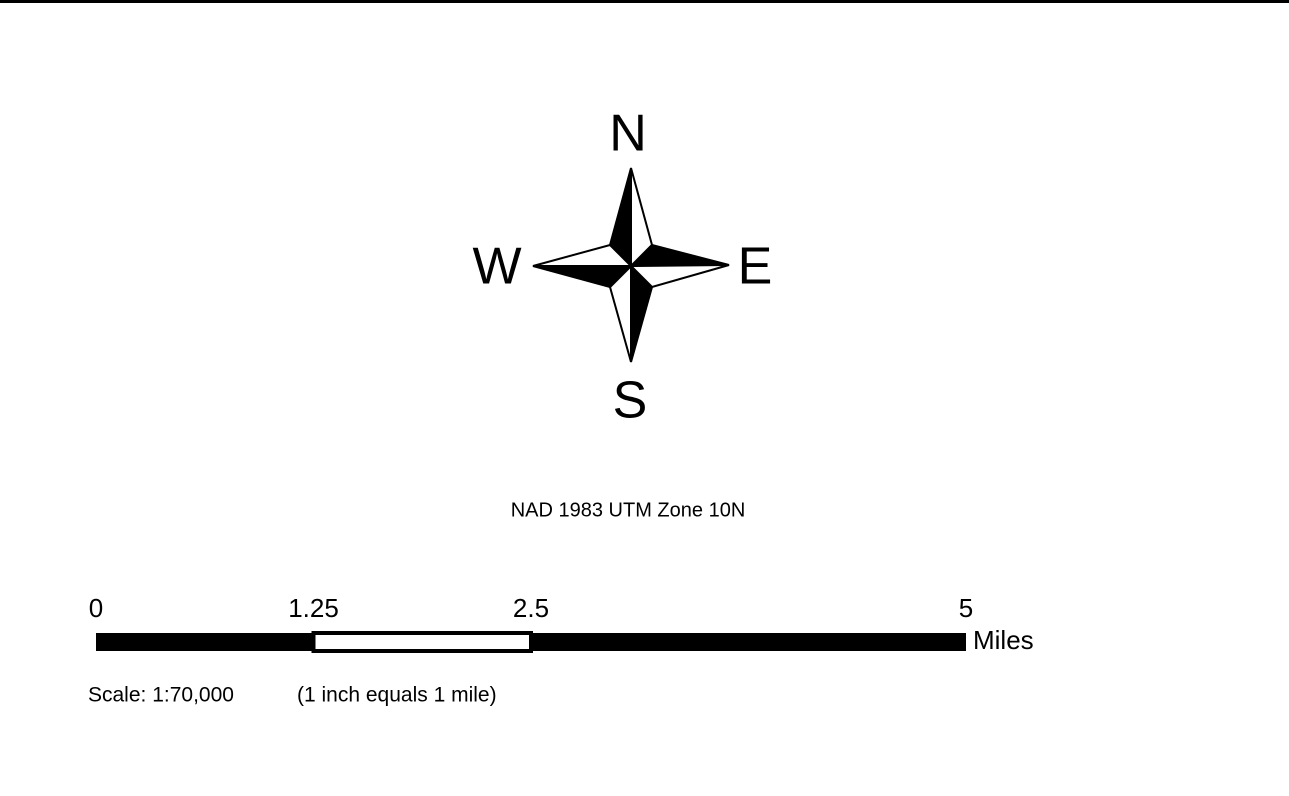  What do you see at coordinates (313, 608) in the screenshot?
I see `scale-tick-label: 1.25` at bounding box center [313, 608].